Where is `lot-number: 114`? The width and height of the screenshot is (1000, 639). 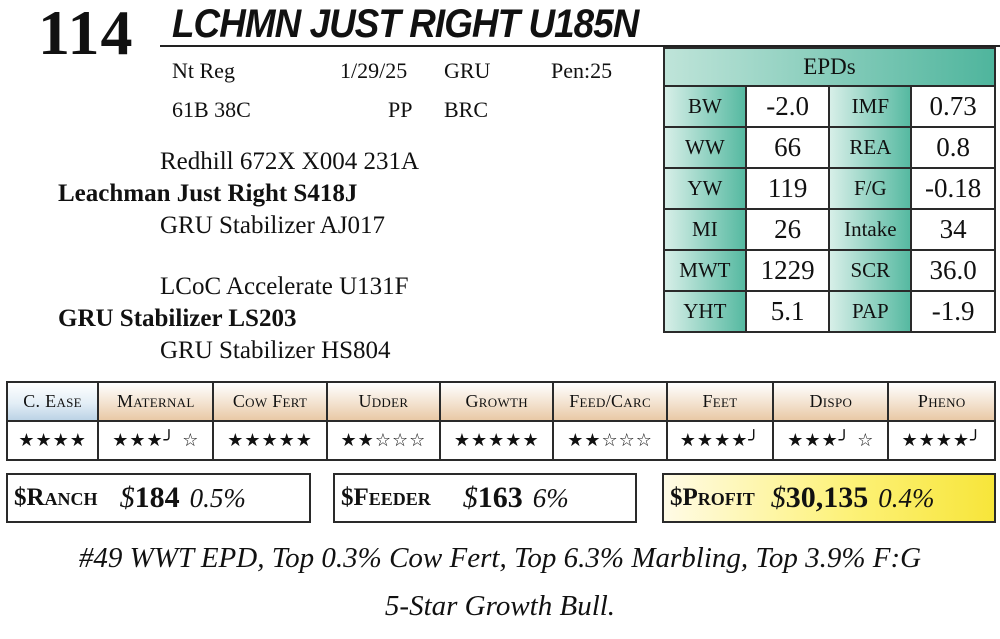
lot-number: 114 is located at coordinates (86, 34).